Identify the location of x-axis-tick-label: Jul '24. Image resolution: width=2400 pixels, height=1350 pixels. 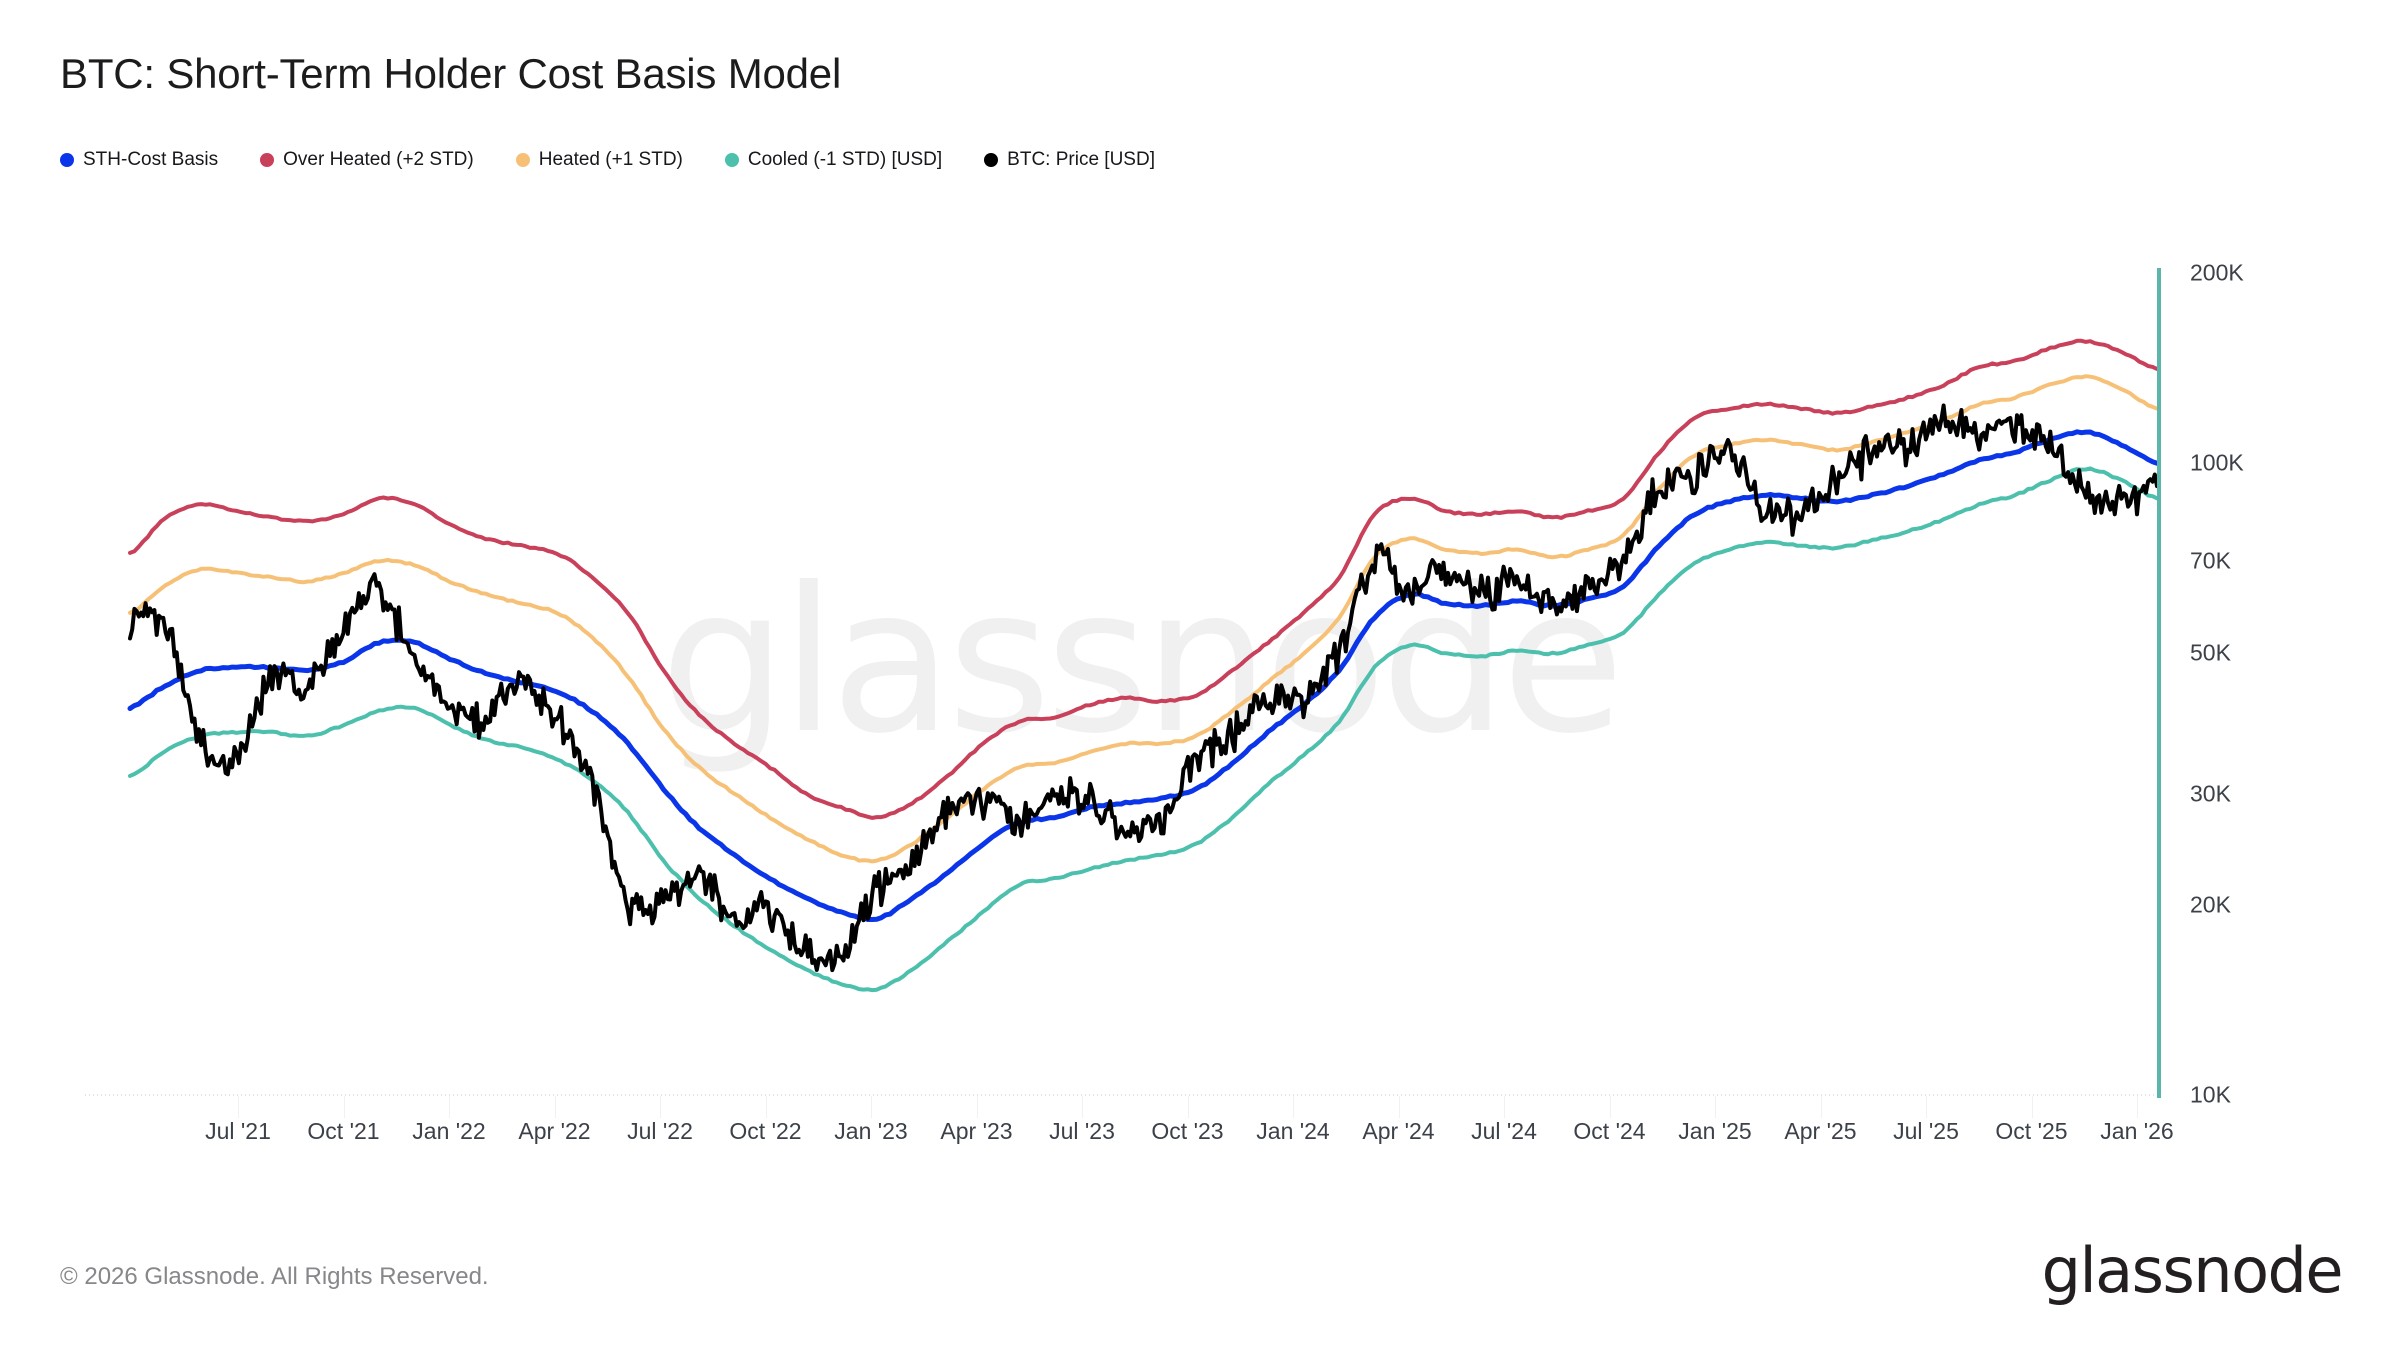
(1504, 1131).